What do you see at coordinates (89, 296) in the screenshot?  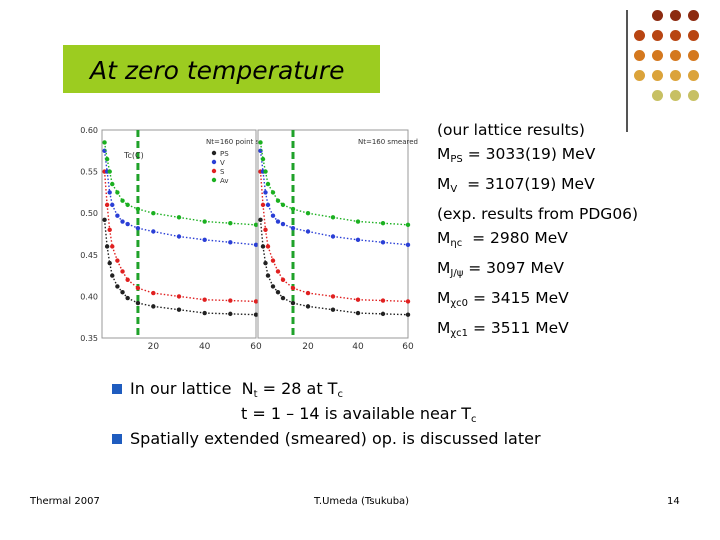 I see `y-tick-label: 0.40` at bounding box center [89, 296].